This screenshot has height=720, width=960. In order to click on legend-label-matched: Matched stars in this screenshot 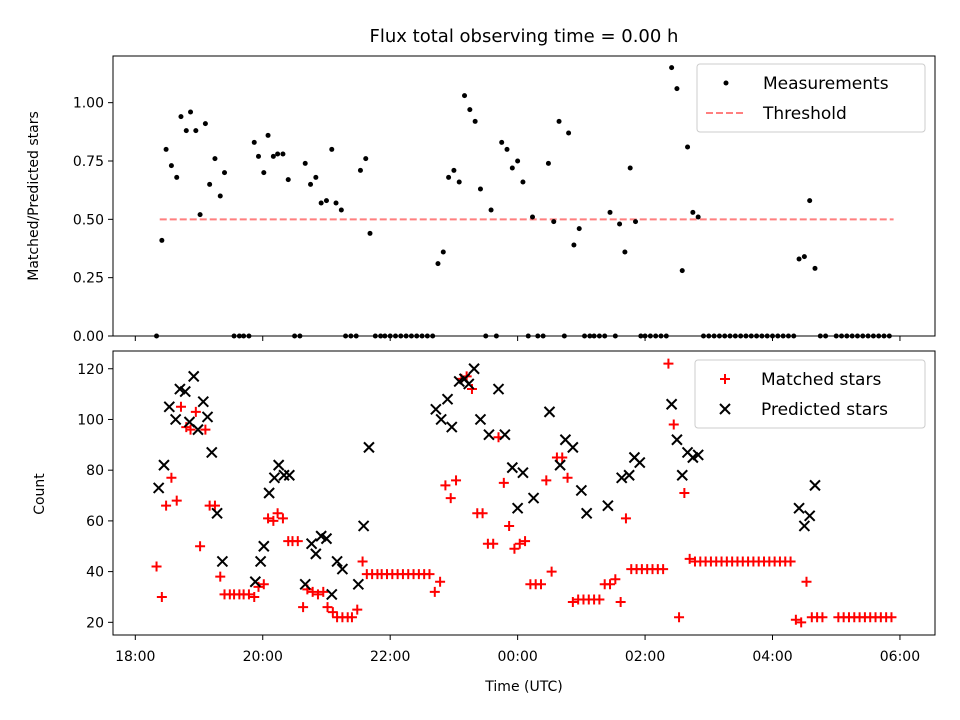, I will do `click(821, 380)`.